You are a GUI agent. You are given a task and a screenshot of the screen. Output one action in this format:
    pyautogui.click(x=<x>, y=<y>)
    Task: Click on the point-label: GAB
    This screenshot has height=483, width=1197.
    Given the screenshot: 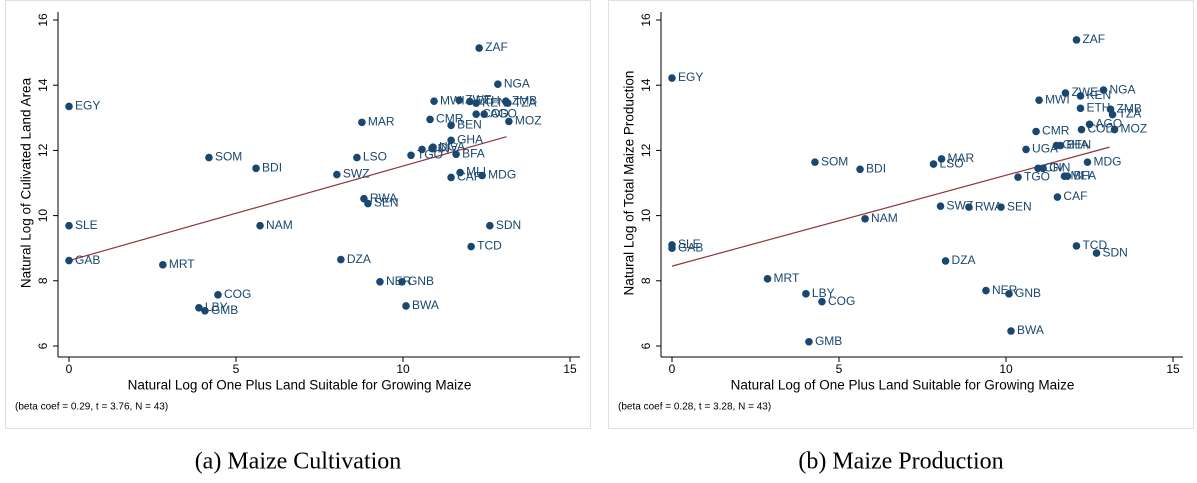 What is the action you would take?
    pyautogui.click(x=690, y=247)
    